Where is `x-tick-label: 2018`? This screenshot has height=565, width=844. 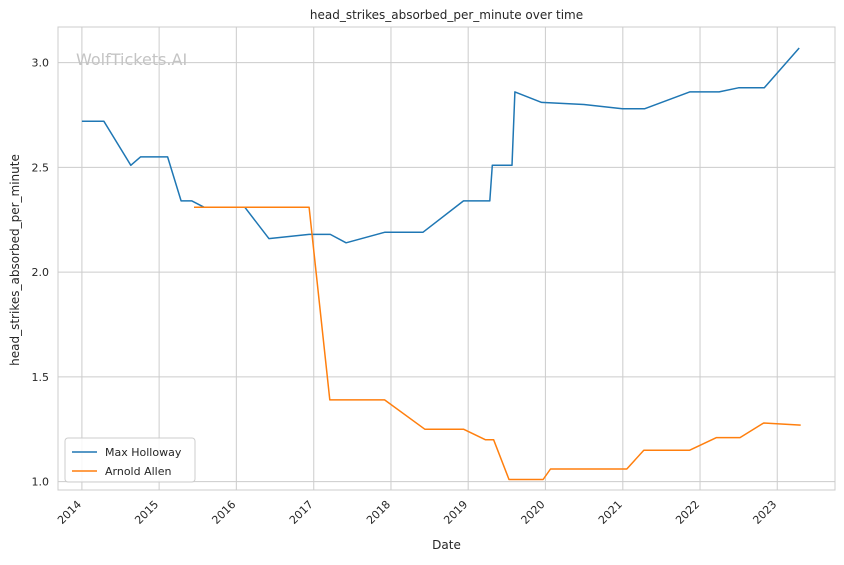
x-tick-label: 2018 is located at coordinates (378, 512).